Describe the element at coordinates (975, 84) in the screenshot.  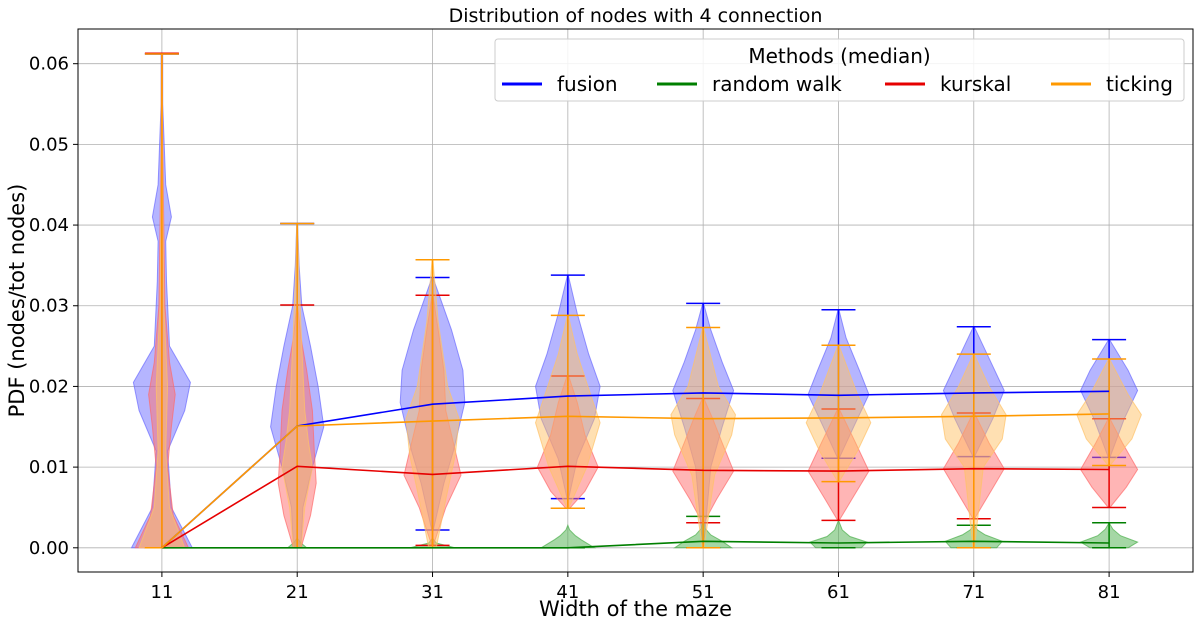
I see `legend-label-kurskal: kurskal` at that location.